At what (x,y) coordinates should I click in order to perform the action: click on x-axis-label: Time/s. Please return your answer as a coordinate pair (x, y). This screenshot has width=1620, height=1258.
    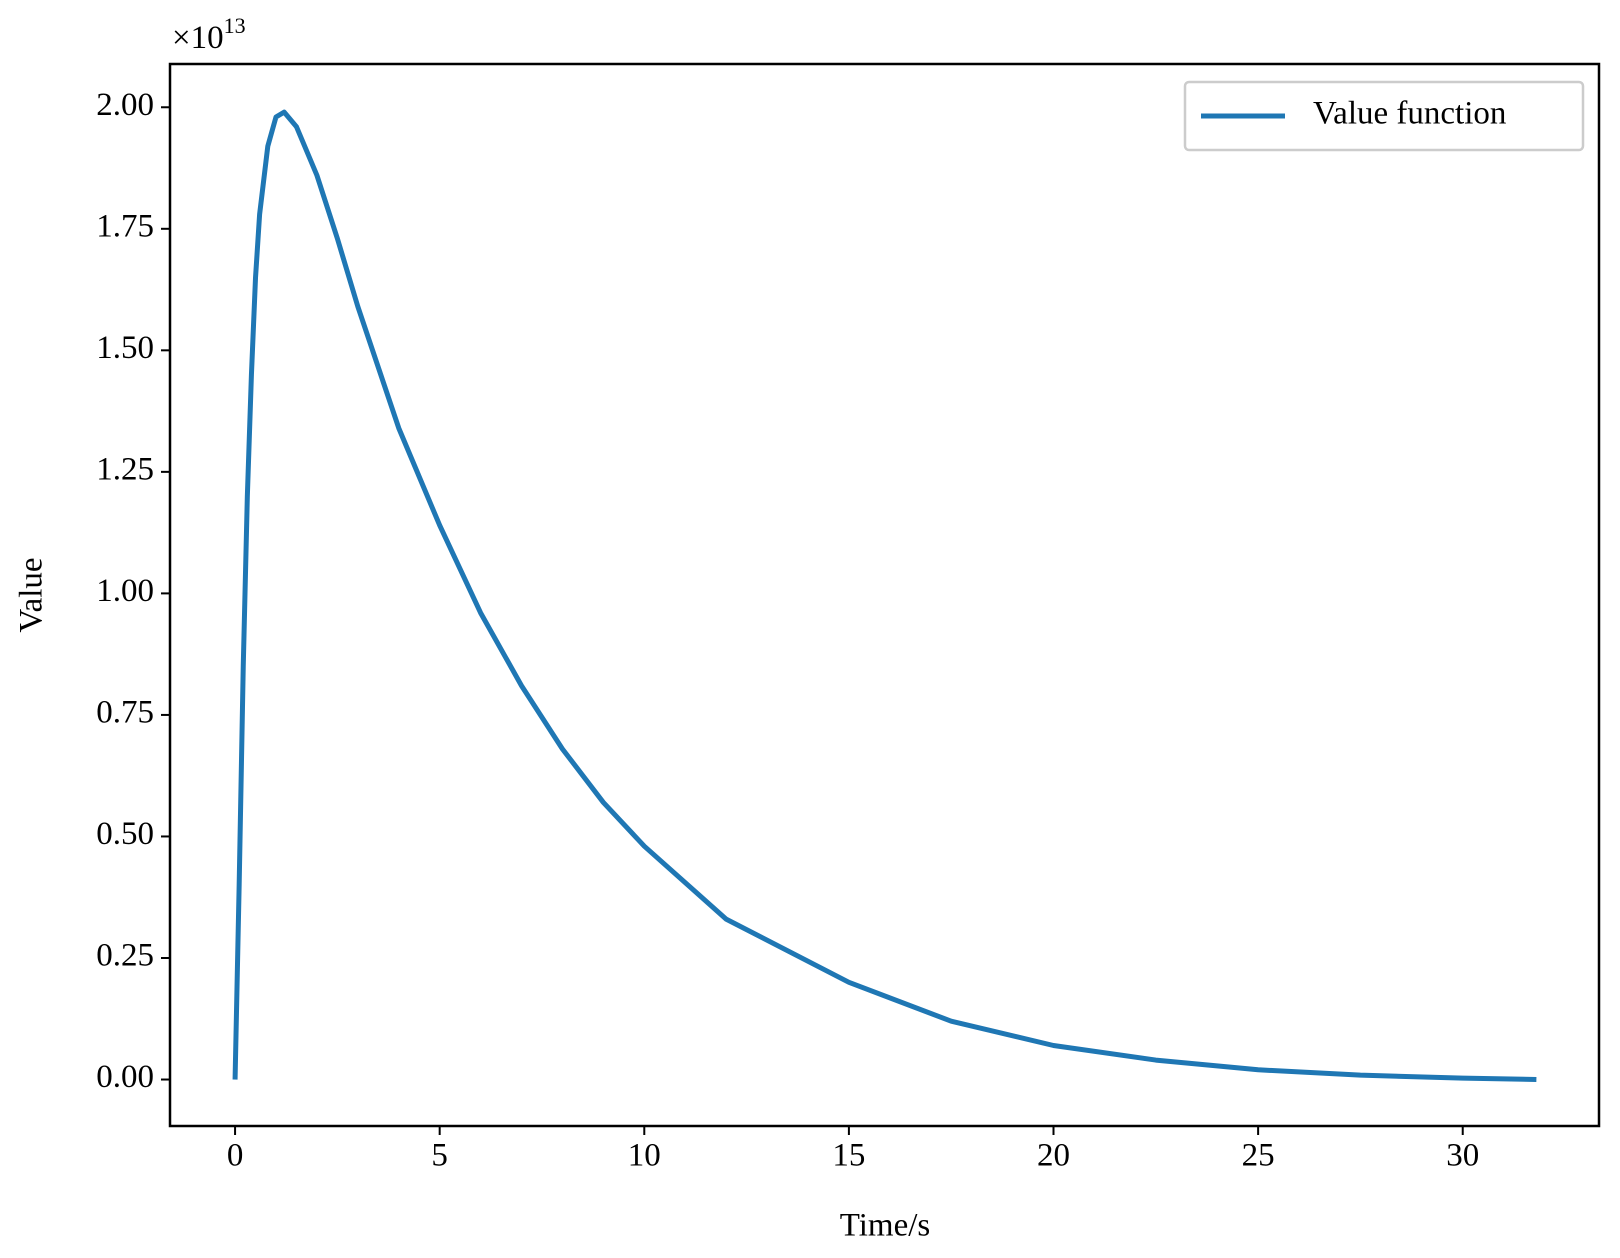
    Looking at the image, I should click on (885, 1226).